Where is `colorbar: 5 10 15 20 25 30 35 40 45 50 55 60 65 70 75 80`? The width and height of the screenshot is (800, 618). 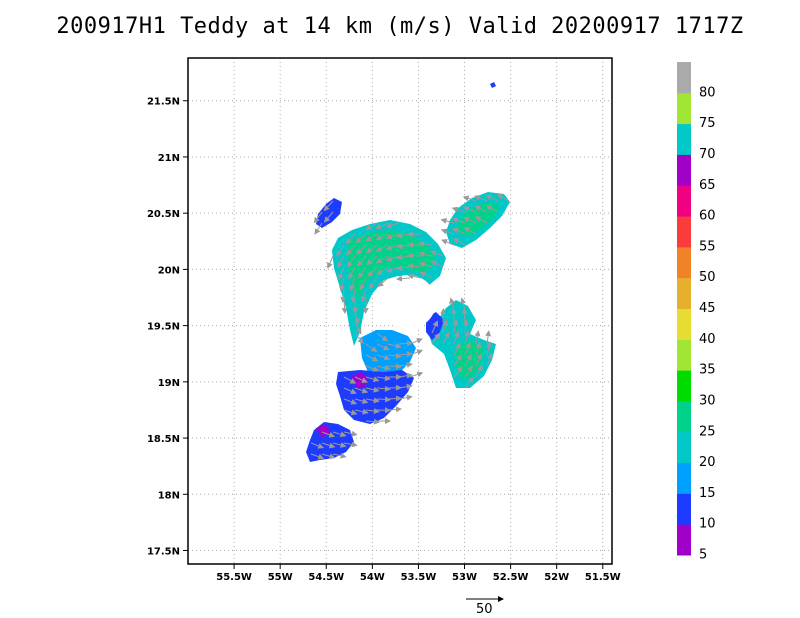
colorbar: 5 10 15 20 25 30 35 40 45 50 55 60 65 70 75 80 is located at coordinates (696, 312).